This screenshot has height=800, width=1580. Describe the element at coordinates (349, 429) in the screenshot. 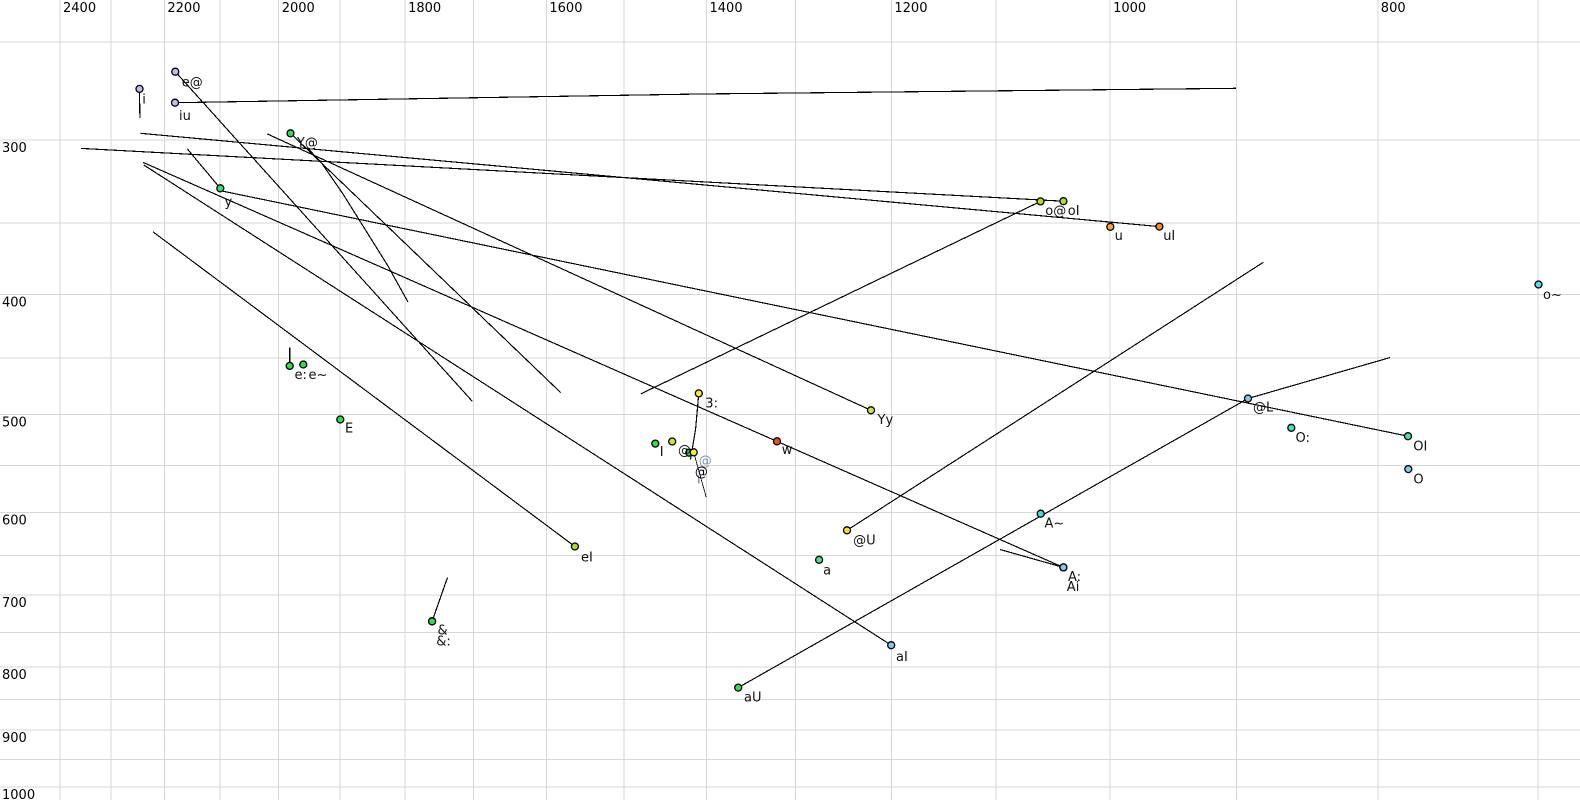

I see `label-E: E` at that location.